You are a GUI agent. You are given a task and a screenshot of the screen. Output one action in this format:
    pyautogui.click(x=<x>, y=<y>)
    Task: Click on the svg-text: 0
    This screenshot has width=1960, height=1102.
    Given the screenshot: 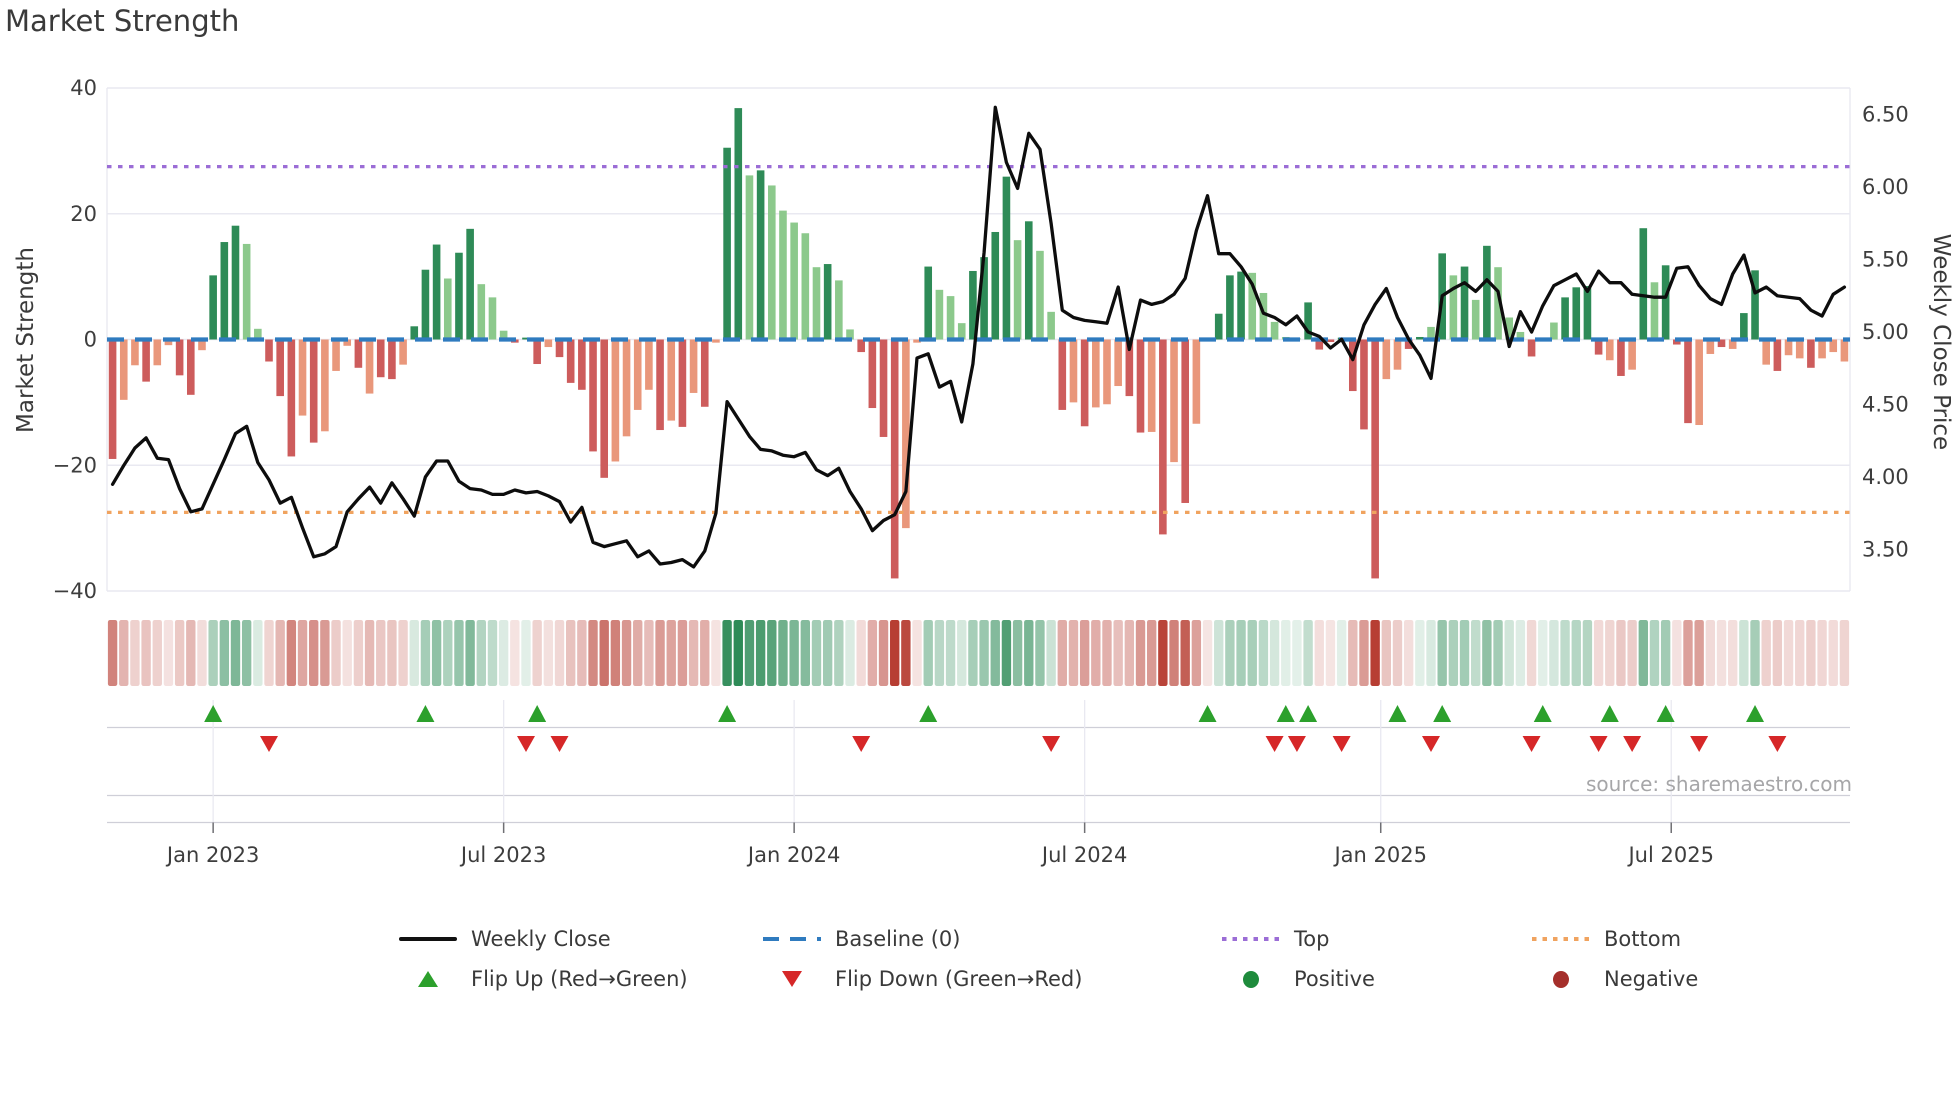 What is the action you would take?
    pyautogui.click(x=90, y=340)
    